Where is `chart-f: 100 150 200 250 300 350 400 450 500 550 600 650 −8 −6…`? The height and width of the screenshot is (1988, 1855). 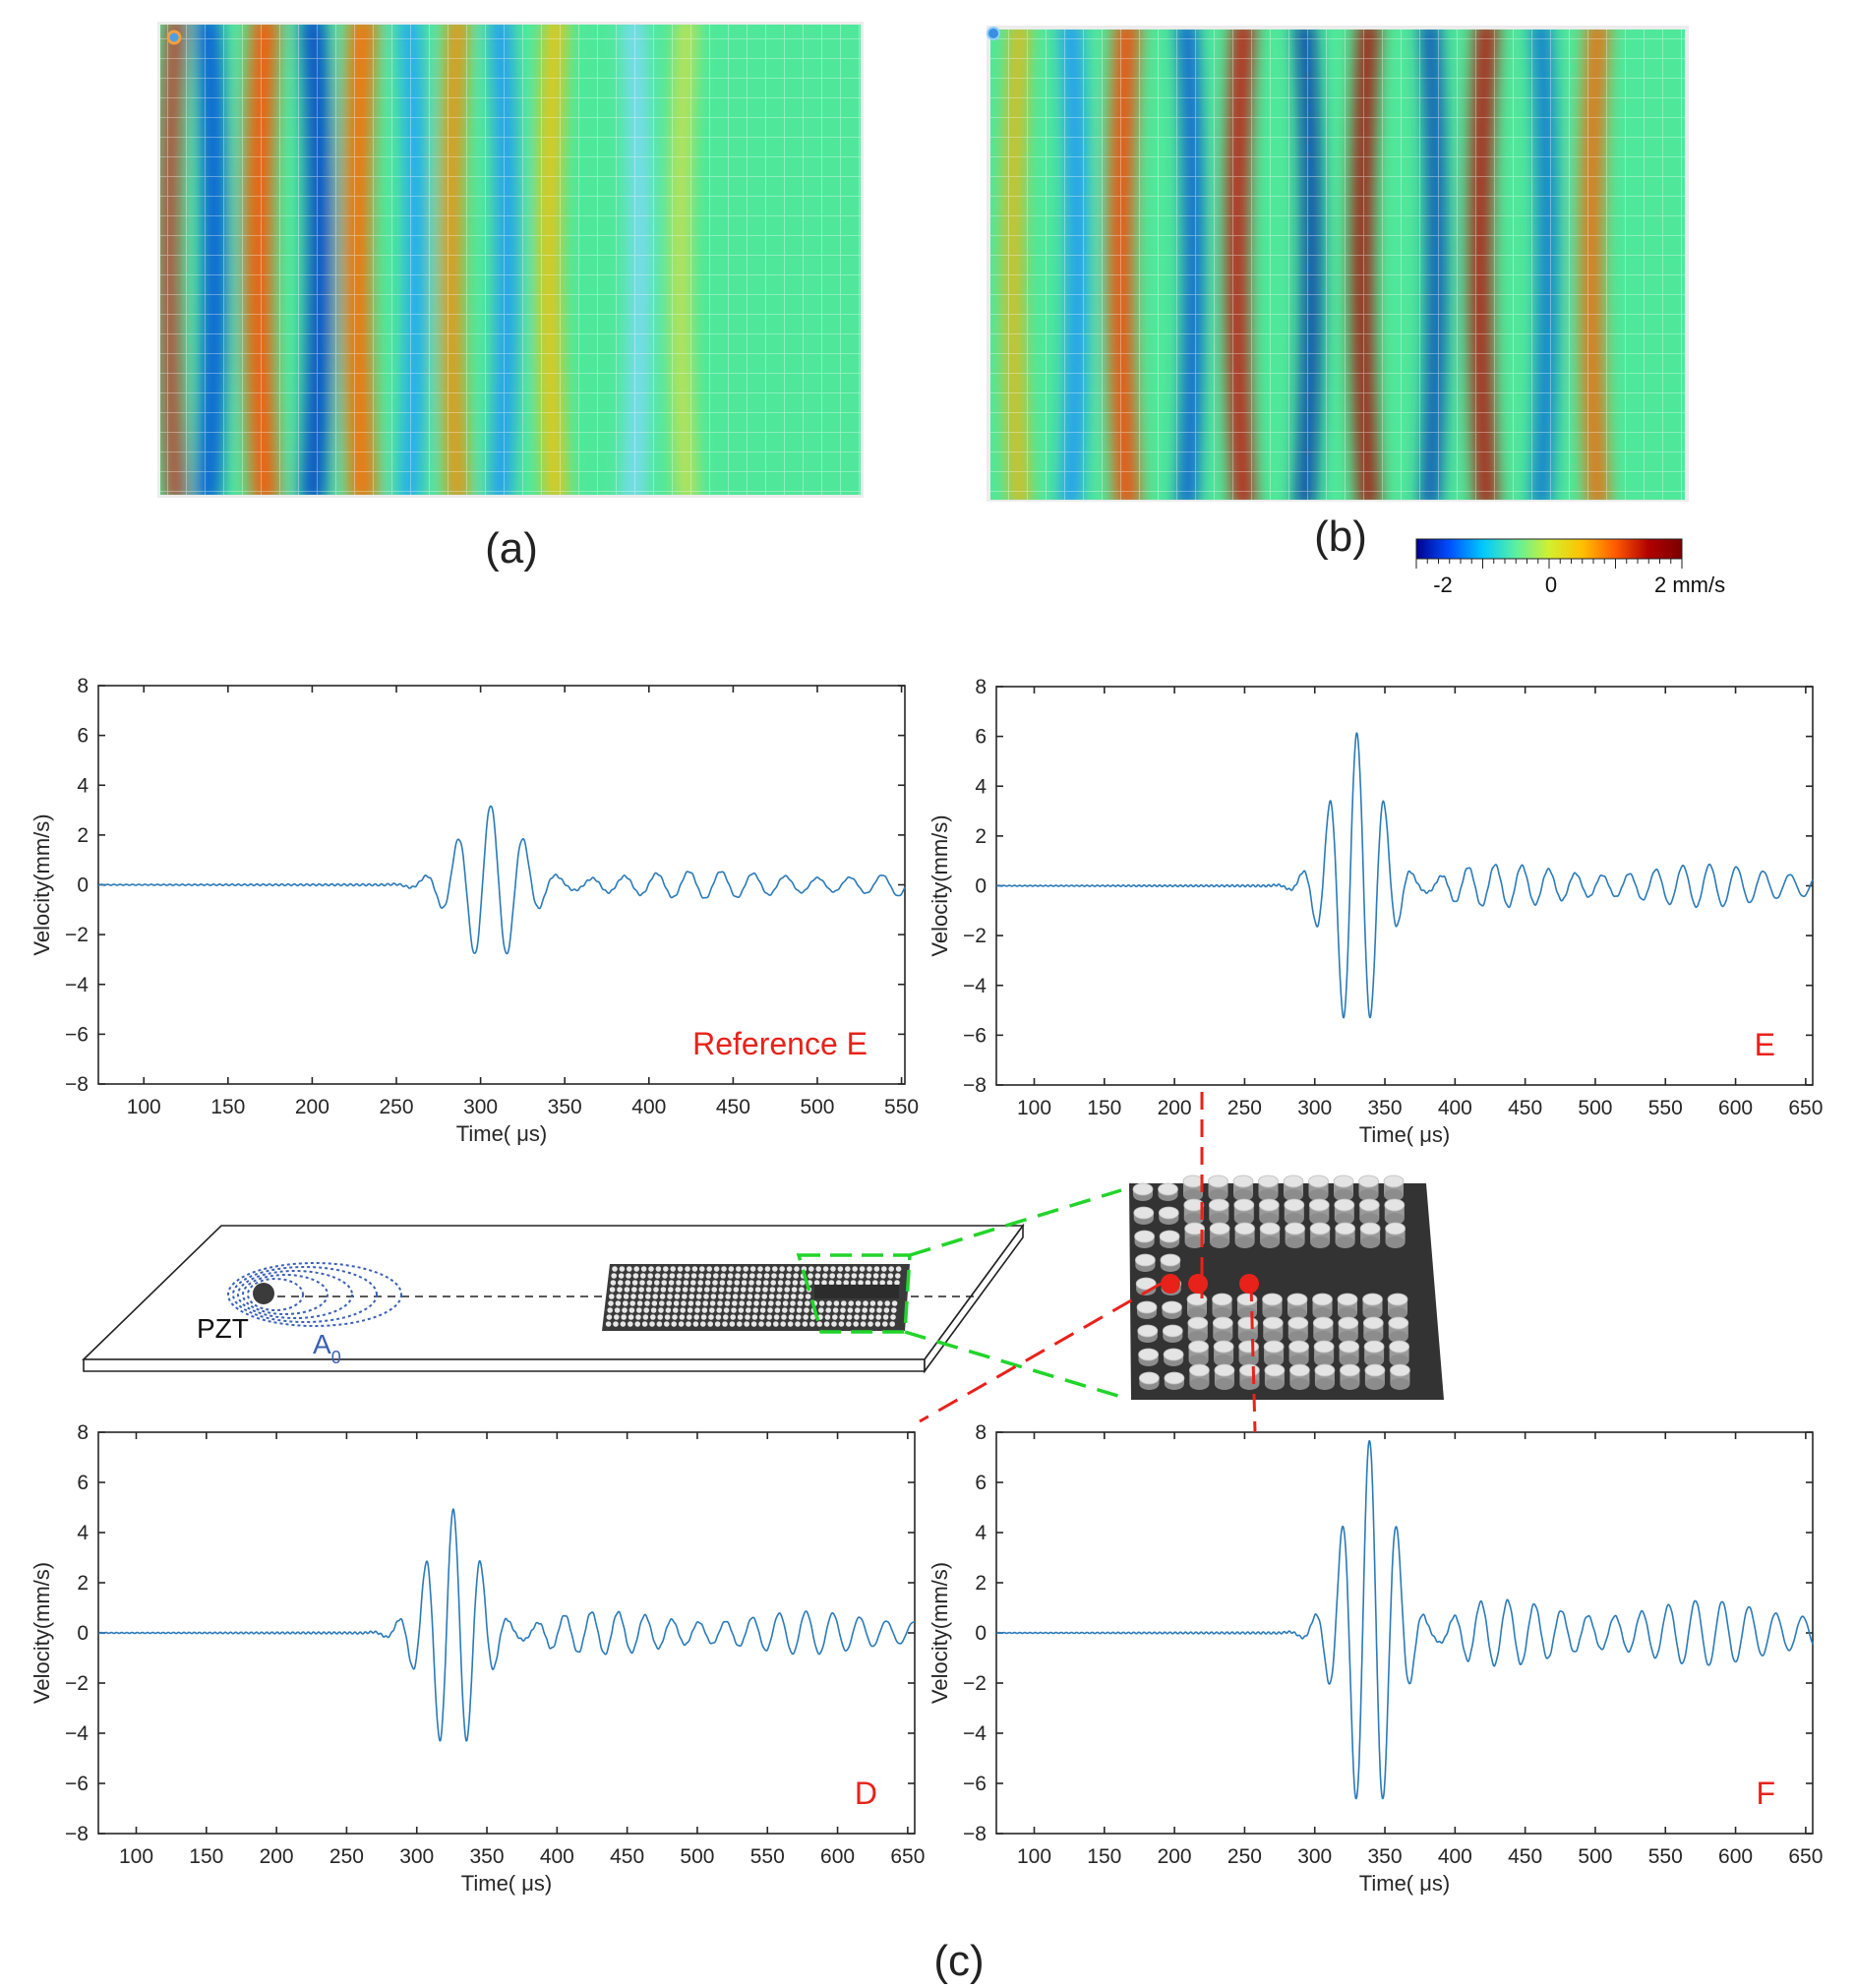 chart-f: 100 150 200 250 300 350 400 450 500 550 600 650 −8 −6… is located at coordinates (1375, 1659).